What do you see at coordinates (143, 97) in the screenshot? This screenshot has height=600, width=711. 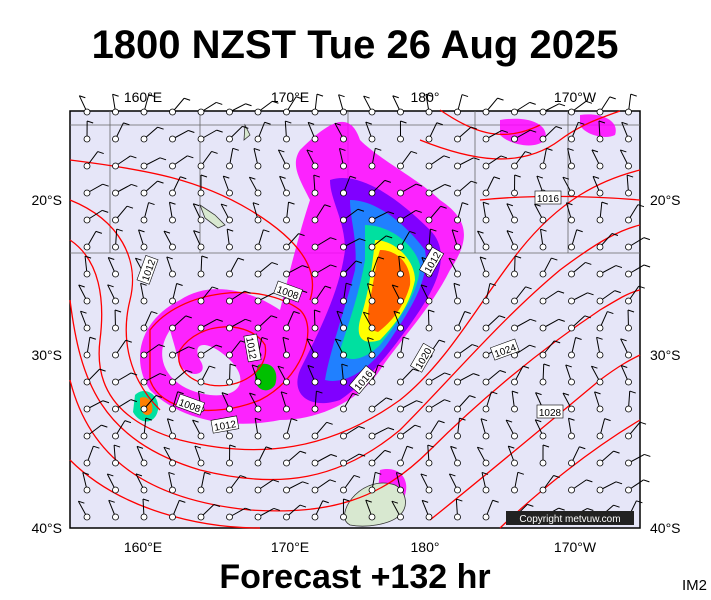 I see `longitude-label: 160°E` at bounding box center [143, 97].